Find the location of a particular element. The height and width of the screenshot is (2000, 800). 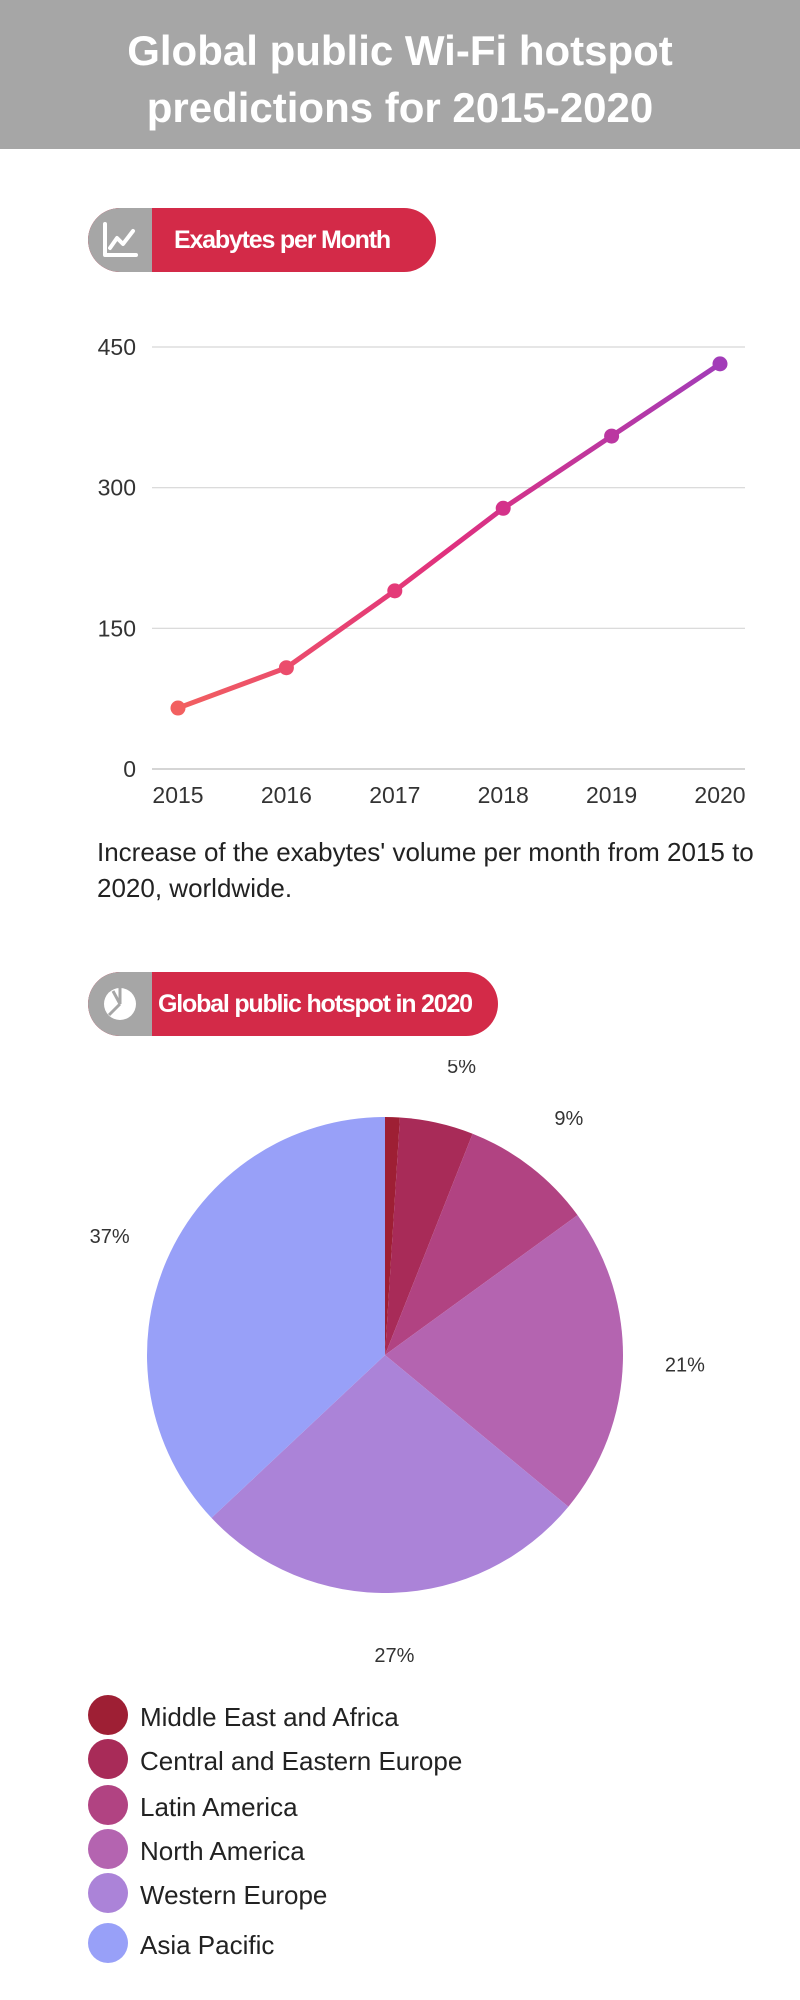

line-chart-icon-holder is located at coordinates (120, 240).